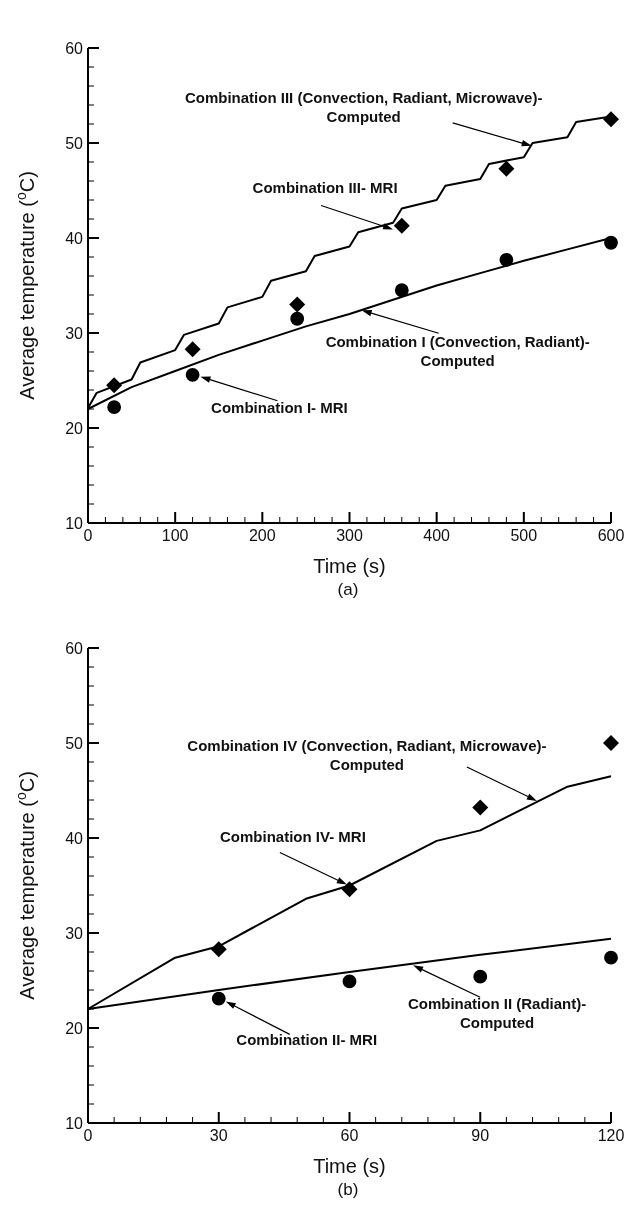 The image size is (641, 1217). What do you see at coordinates (348, 590) in the screenshot?
I see `text: (a)` at bounding box center [348, 590].